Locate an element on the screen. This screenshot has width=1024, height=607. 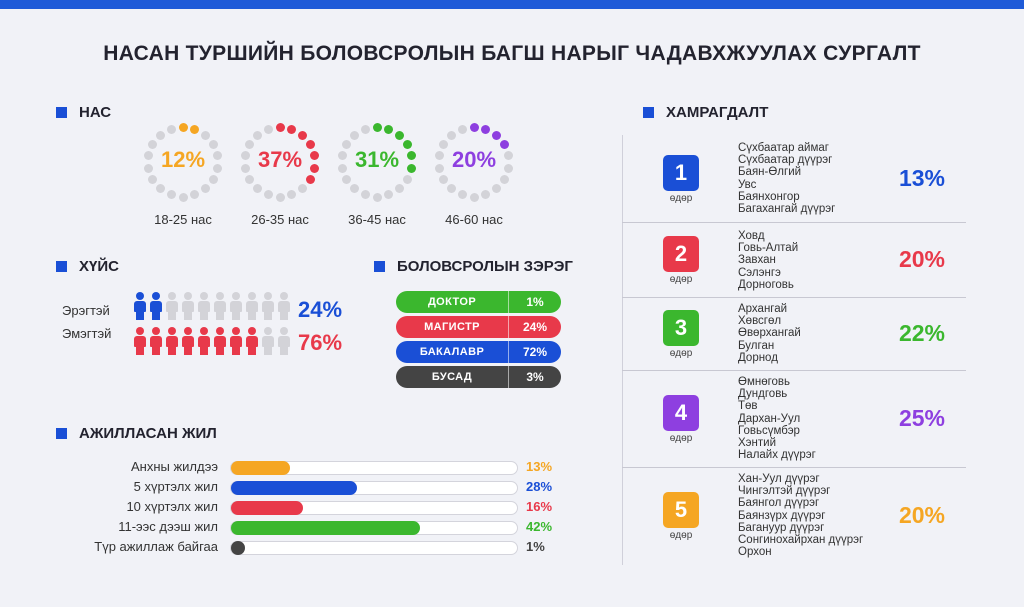
aimag-name: Орхон is located at coordinates (755, 552).